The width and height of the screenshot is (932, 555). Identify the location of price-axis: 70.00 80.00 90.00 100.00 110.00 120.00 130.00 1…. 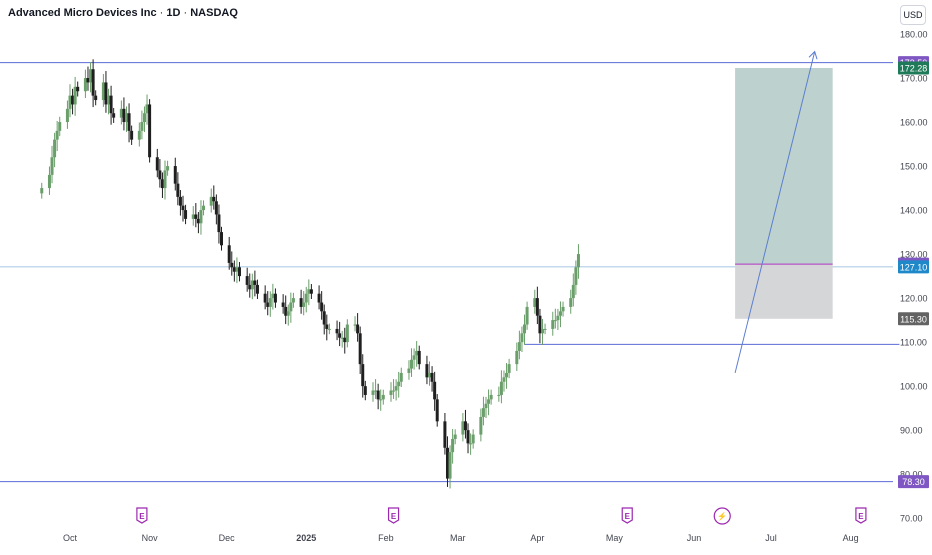
(914, 277).